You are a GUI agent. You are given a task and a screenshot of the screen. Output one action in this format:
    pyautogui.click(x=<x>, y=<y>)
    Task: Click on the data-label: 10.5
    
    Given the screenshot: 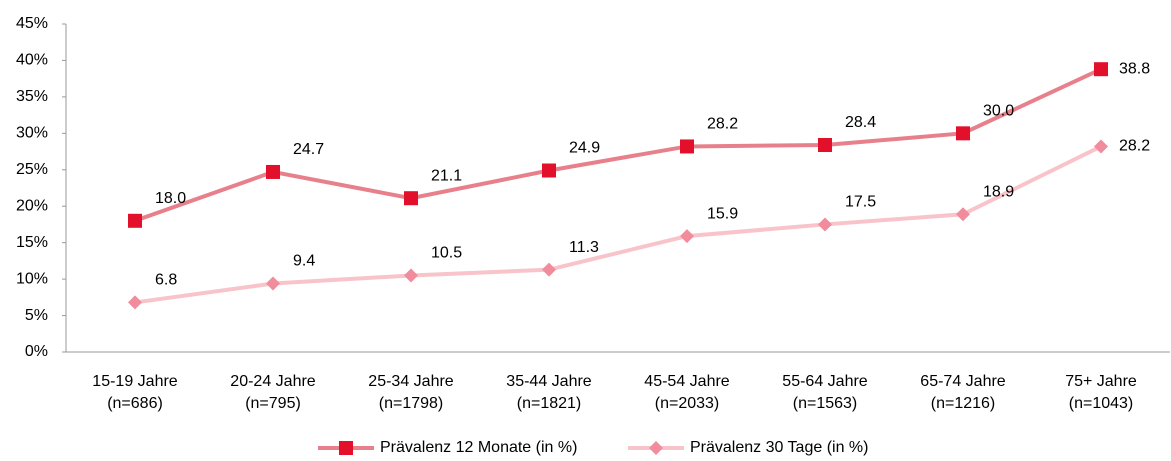 What is the action you would take?
    pyautogui.click(x=446, y=253)
    